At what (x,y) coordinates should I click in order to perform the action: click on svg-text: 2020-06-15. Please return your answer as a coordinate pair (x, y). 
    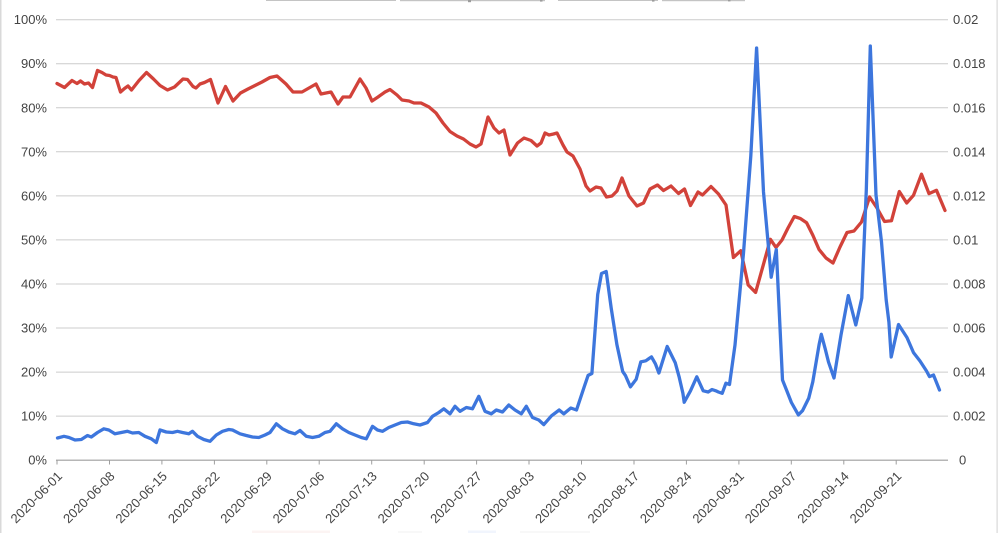
    Looking at the image, I should click on (141, 498).